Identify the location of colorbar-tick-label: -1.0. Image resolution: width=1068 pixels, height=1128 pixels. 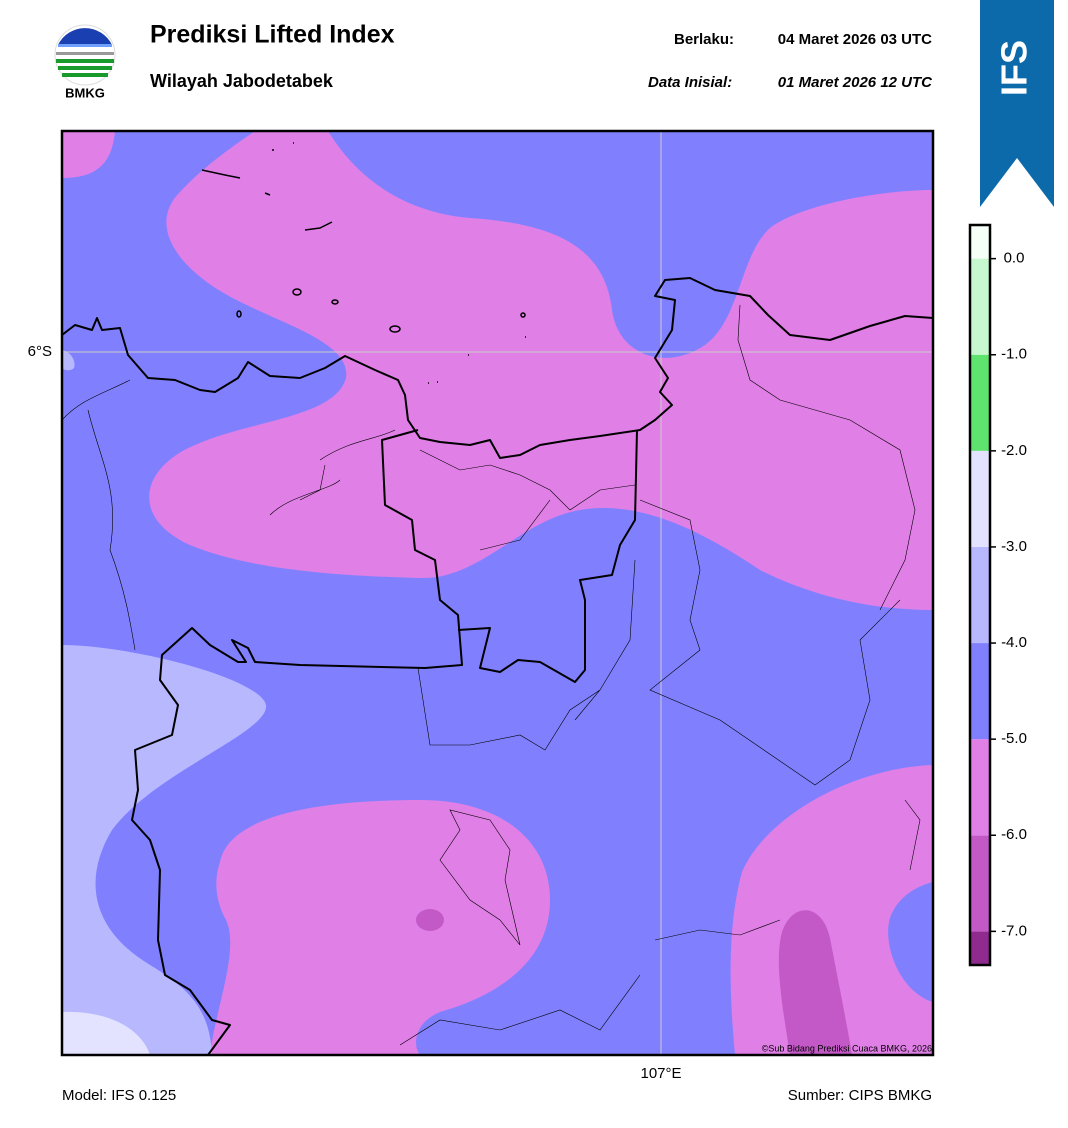
(1014, 354).